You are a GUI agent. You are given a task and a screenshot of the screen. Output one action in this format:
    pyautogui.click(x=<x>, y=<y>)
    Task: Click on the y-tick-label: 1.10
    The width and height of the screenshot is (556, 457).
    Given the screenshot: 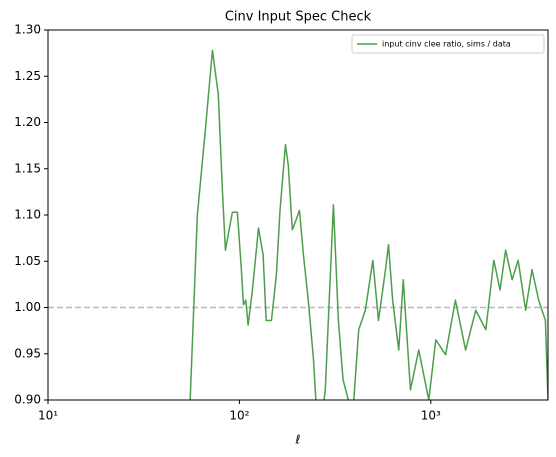 What is the action you would take?
    pyautogui.click(x=27, y=215)
    